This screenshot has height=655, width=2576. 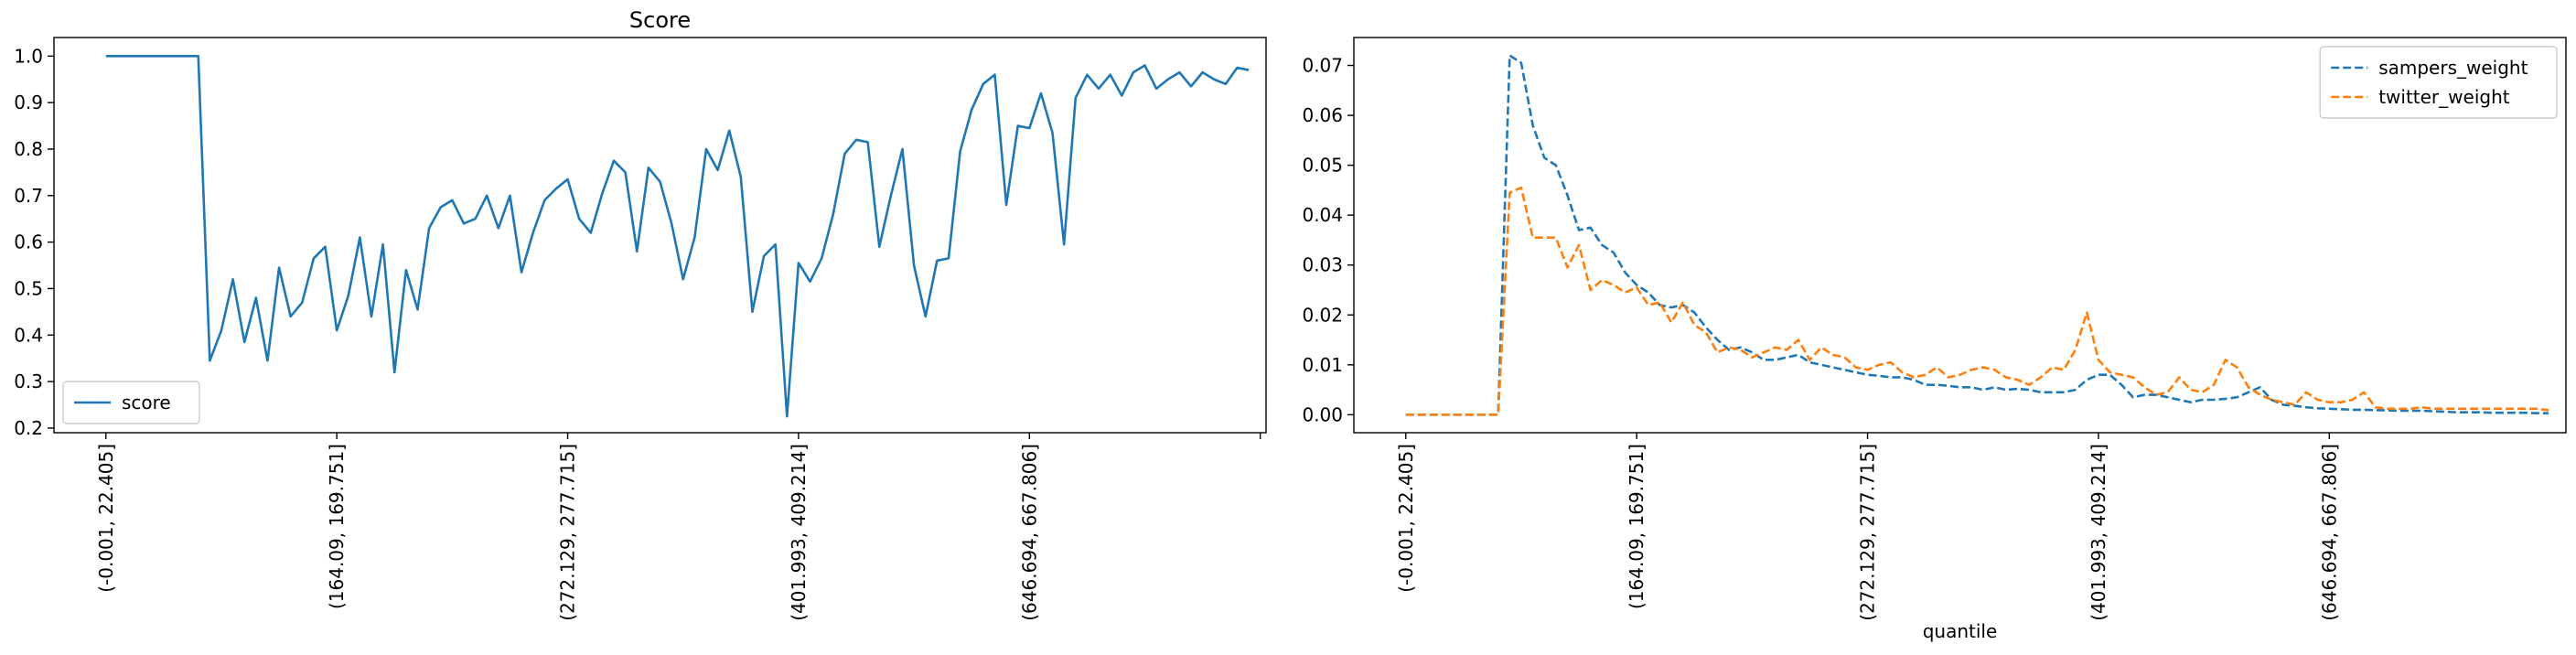 What do you see at coordinates (1322, 265) in the screenshot?
I see `y-tick-label: 0.03` at bounding box center [1322, 265].